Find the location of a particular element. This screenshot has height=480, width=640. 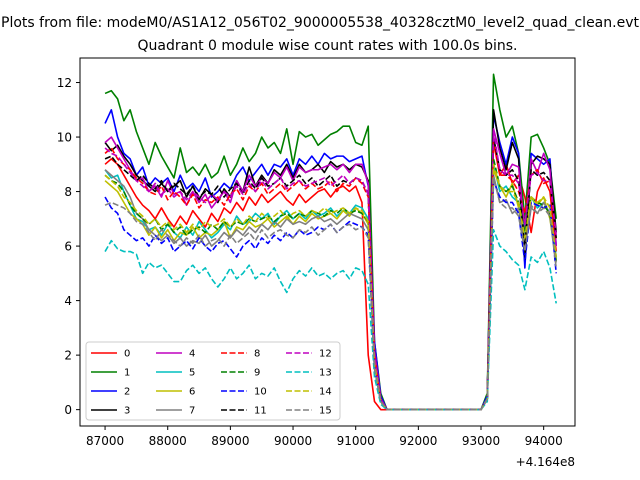

legend-label-7: 7 is located at coordinates (192, 411).